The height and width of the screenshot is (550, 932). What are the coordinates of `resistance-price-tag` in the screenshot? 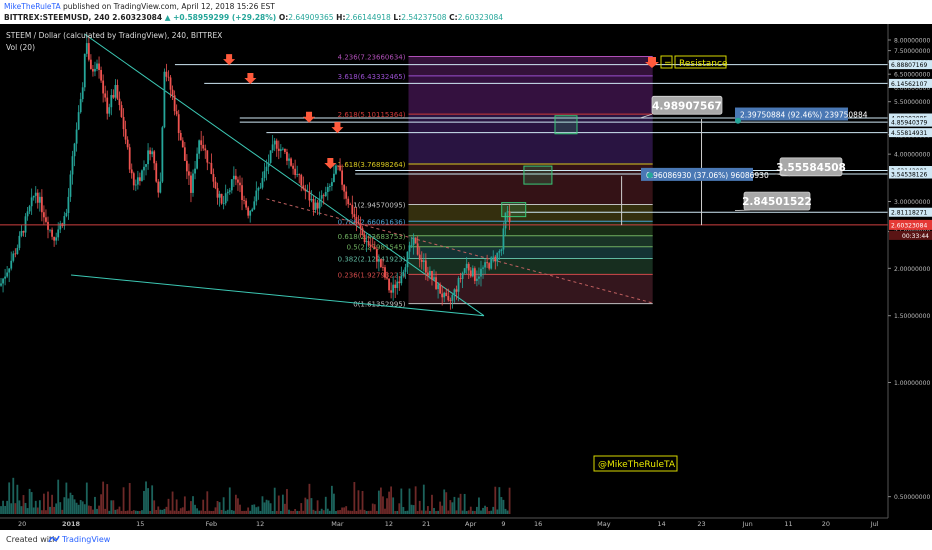 It's located at (910, 65).